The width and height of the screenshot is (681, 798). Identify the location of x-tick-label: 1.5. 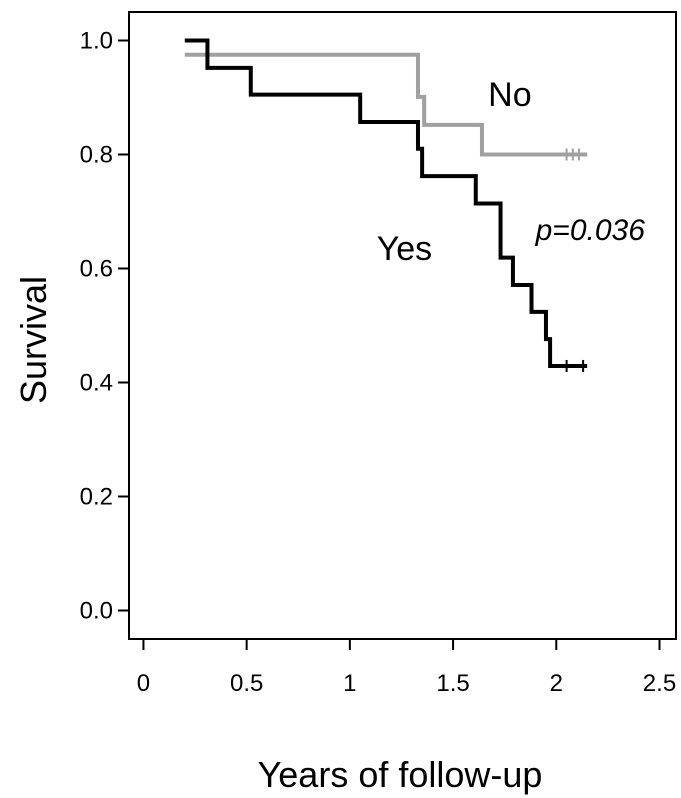
(452, 683).